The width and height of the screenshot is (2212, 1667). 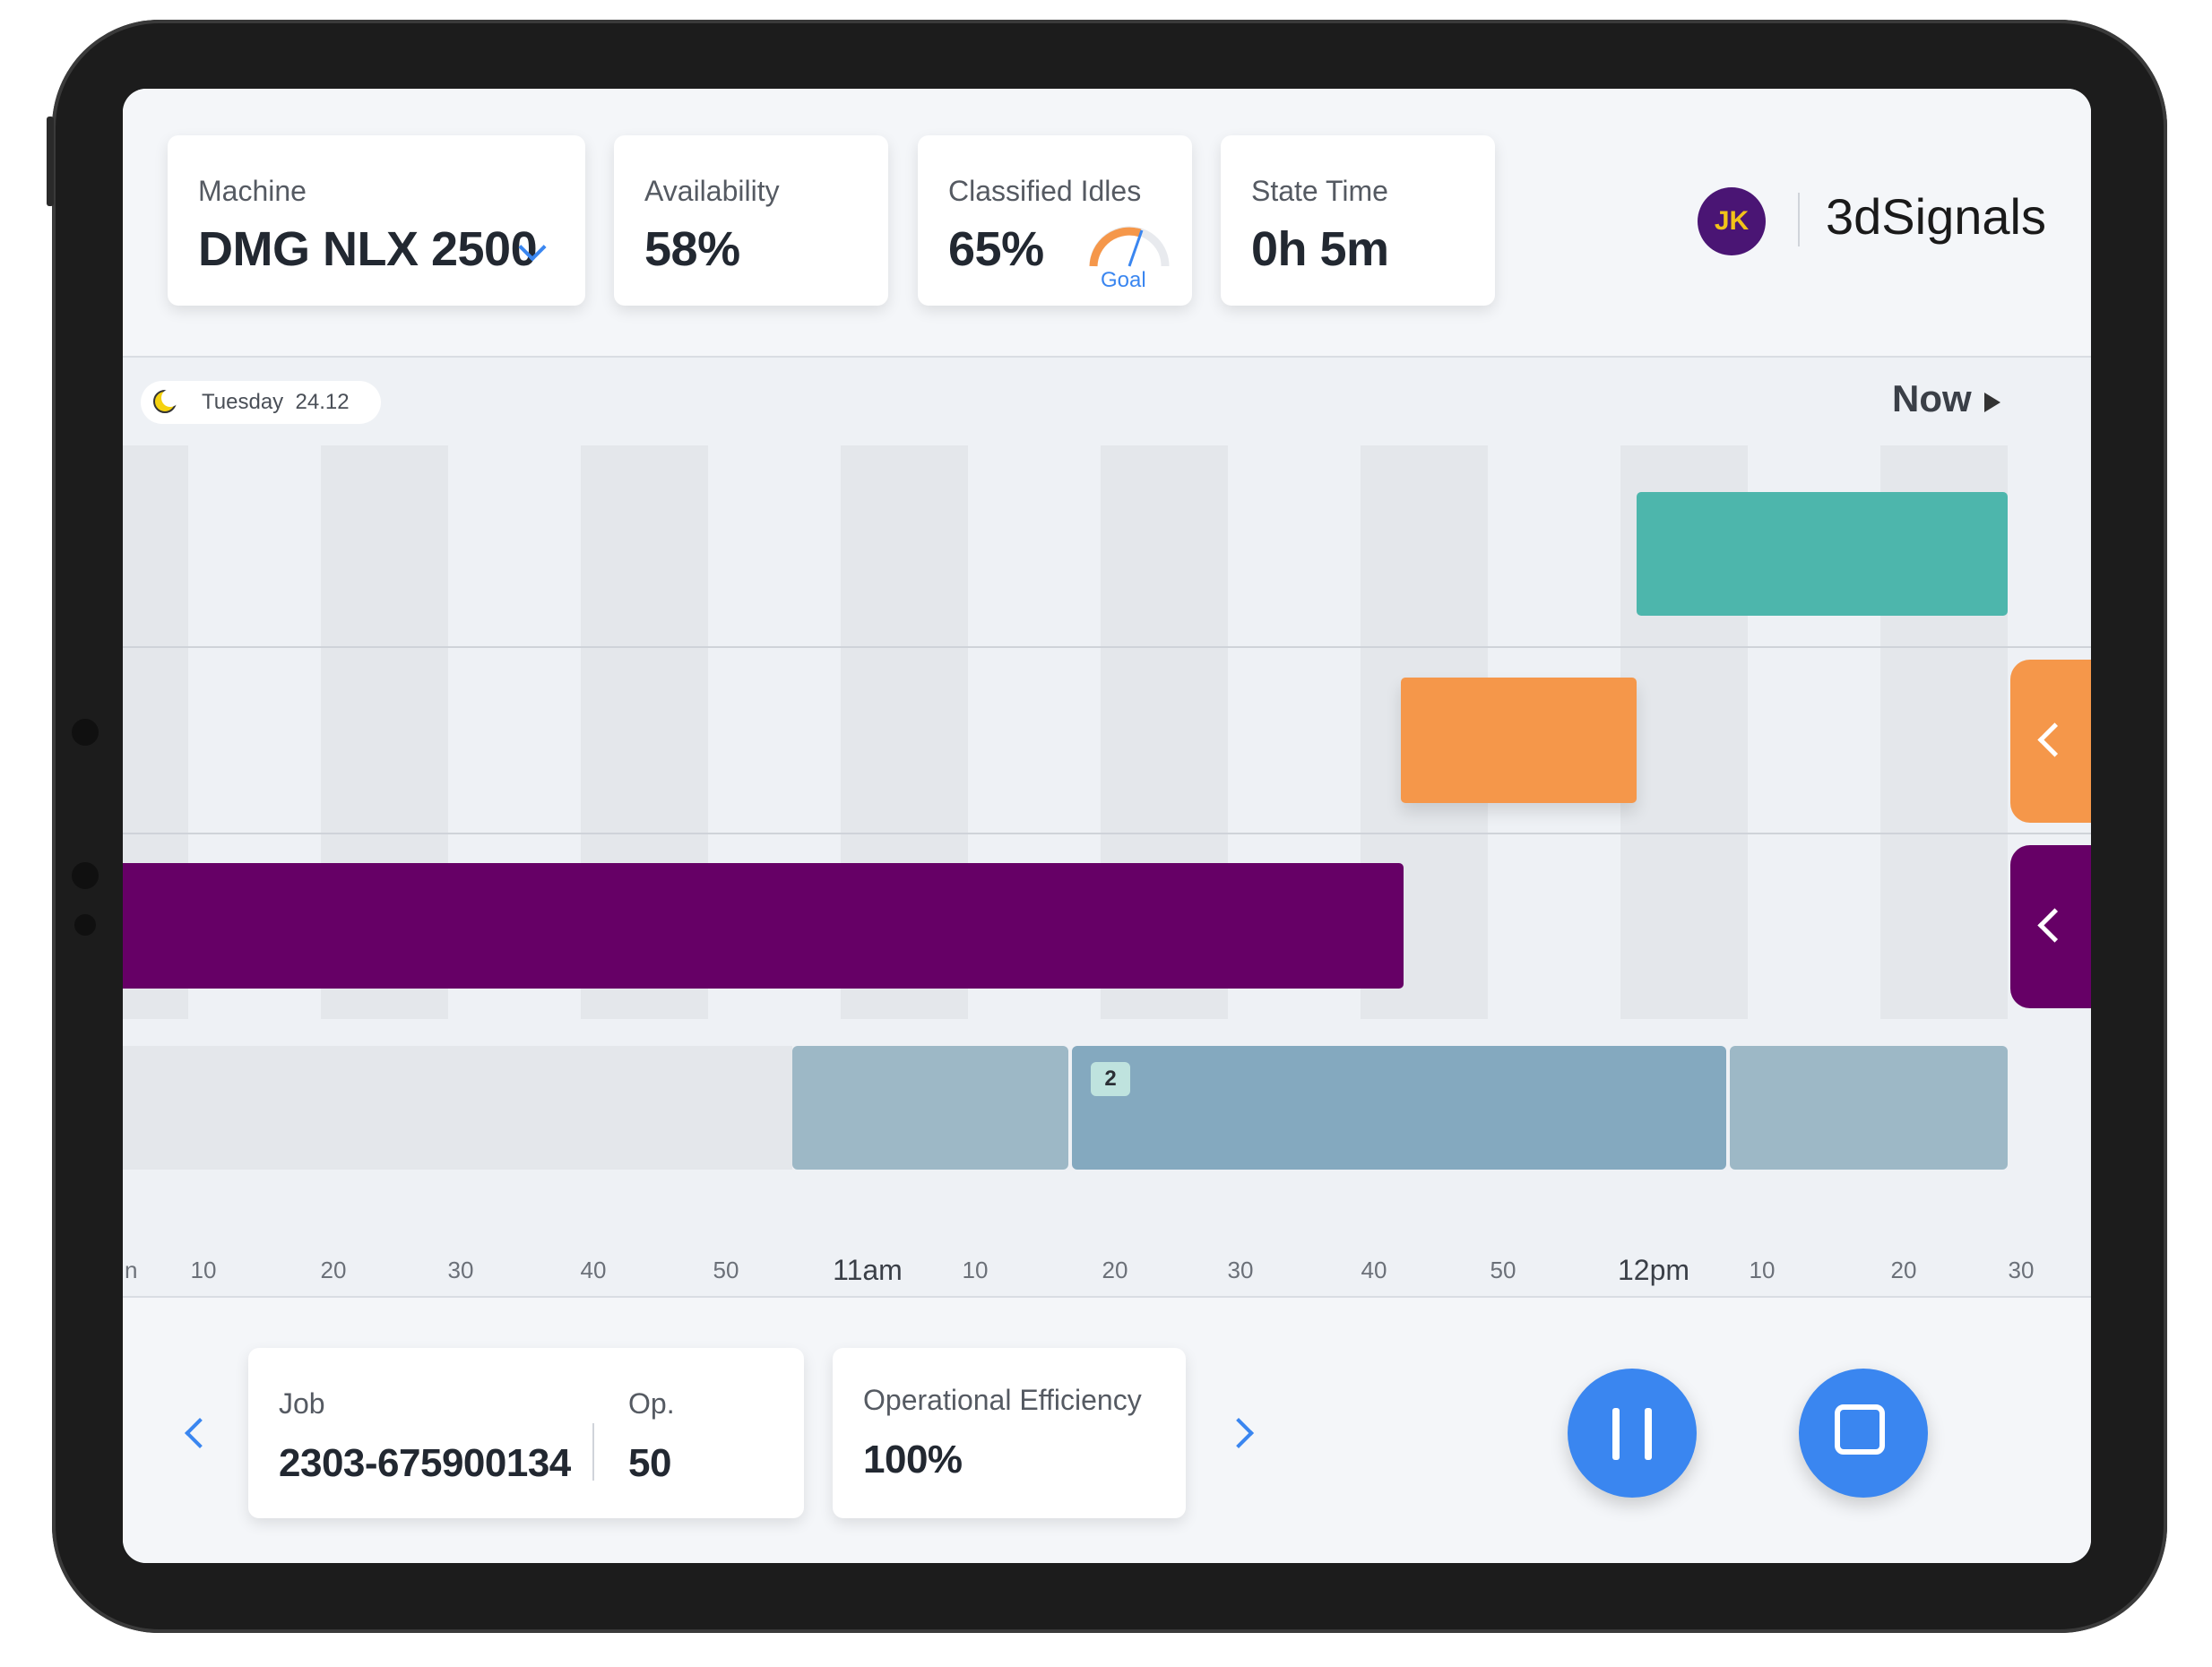 What do you see at coordinates (1932, 398) in the screenshot?
I see `now-link: Now` at bounding box center [1932, 398].